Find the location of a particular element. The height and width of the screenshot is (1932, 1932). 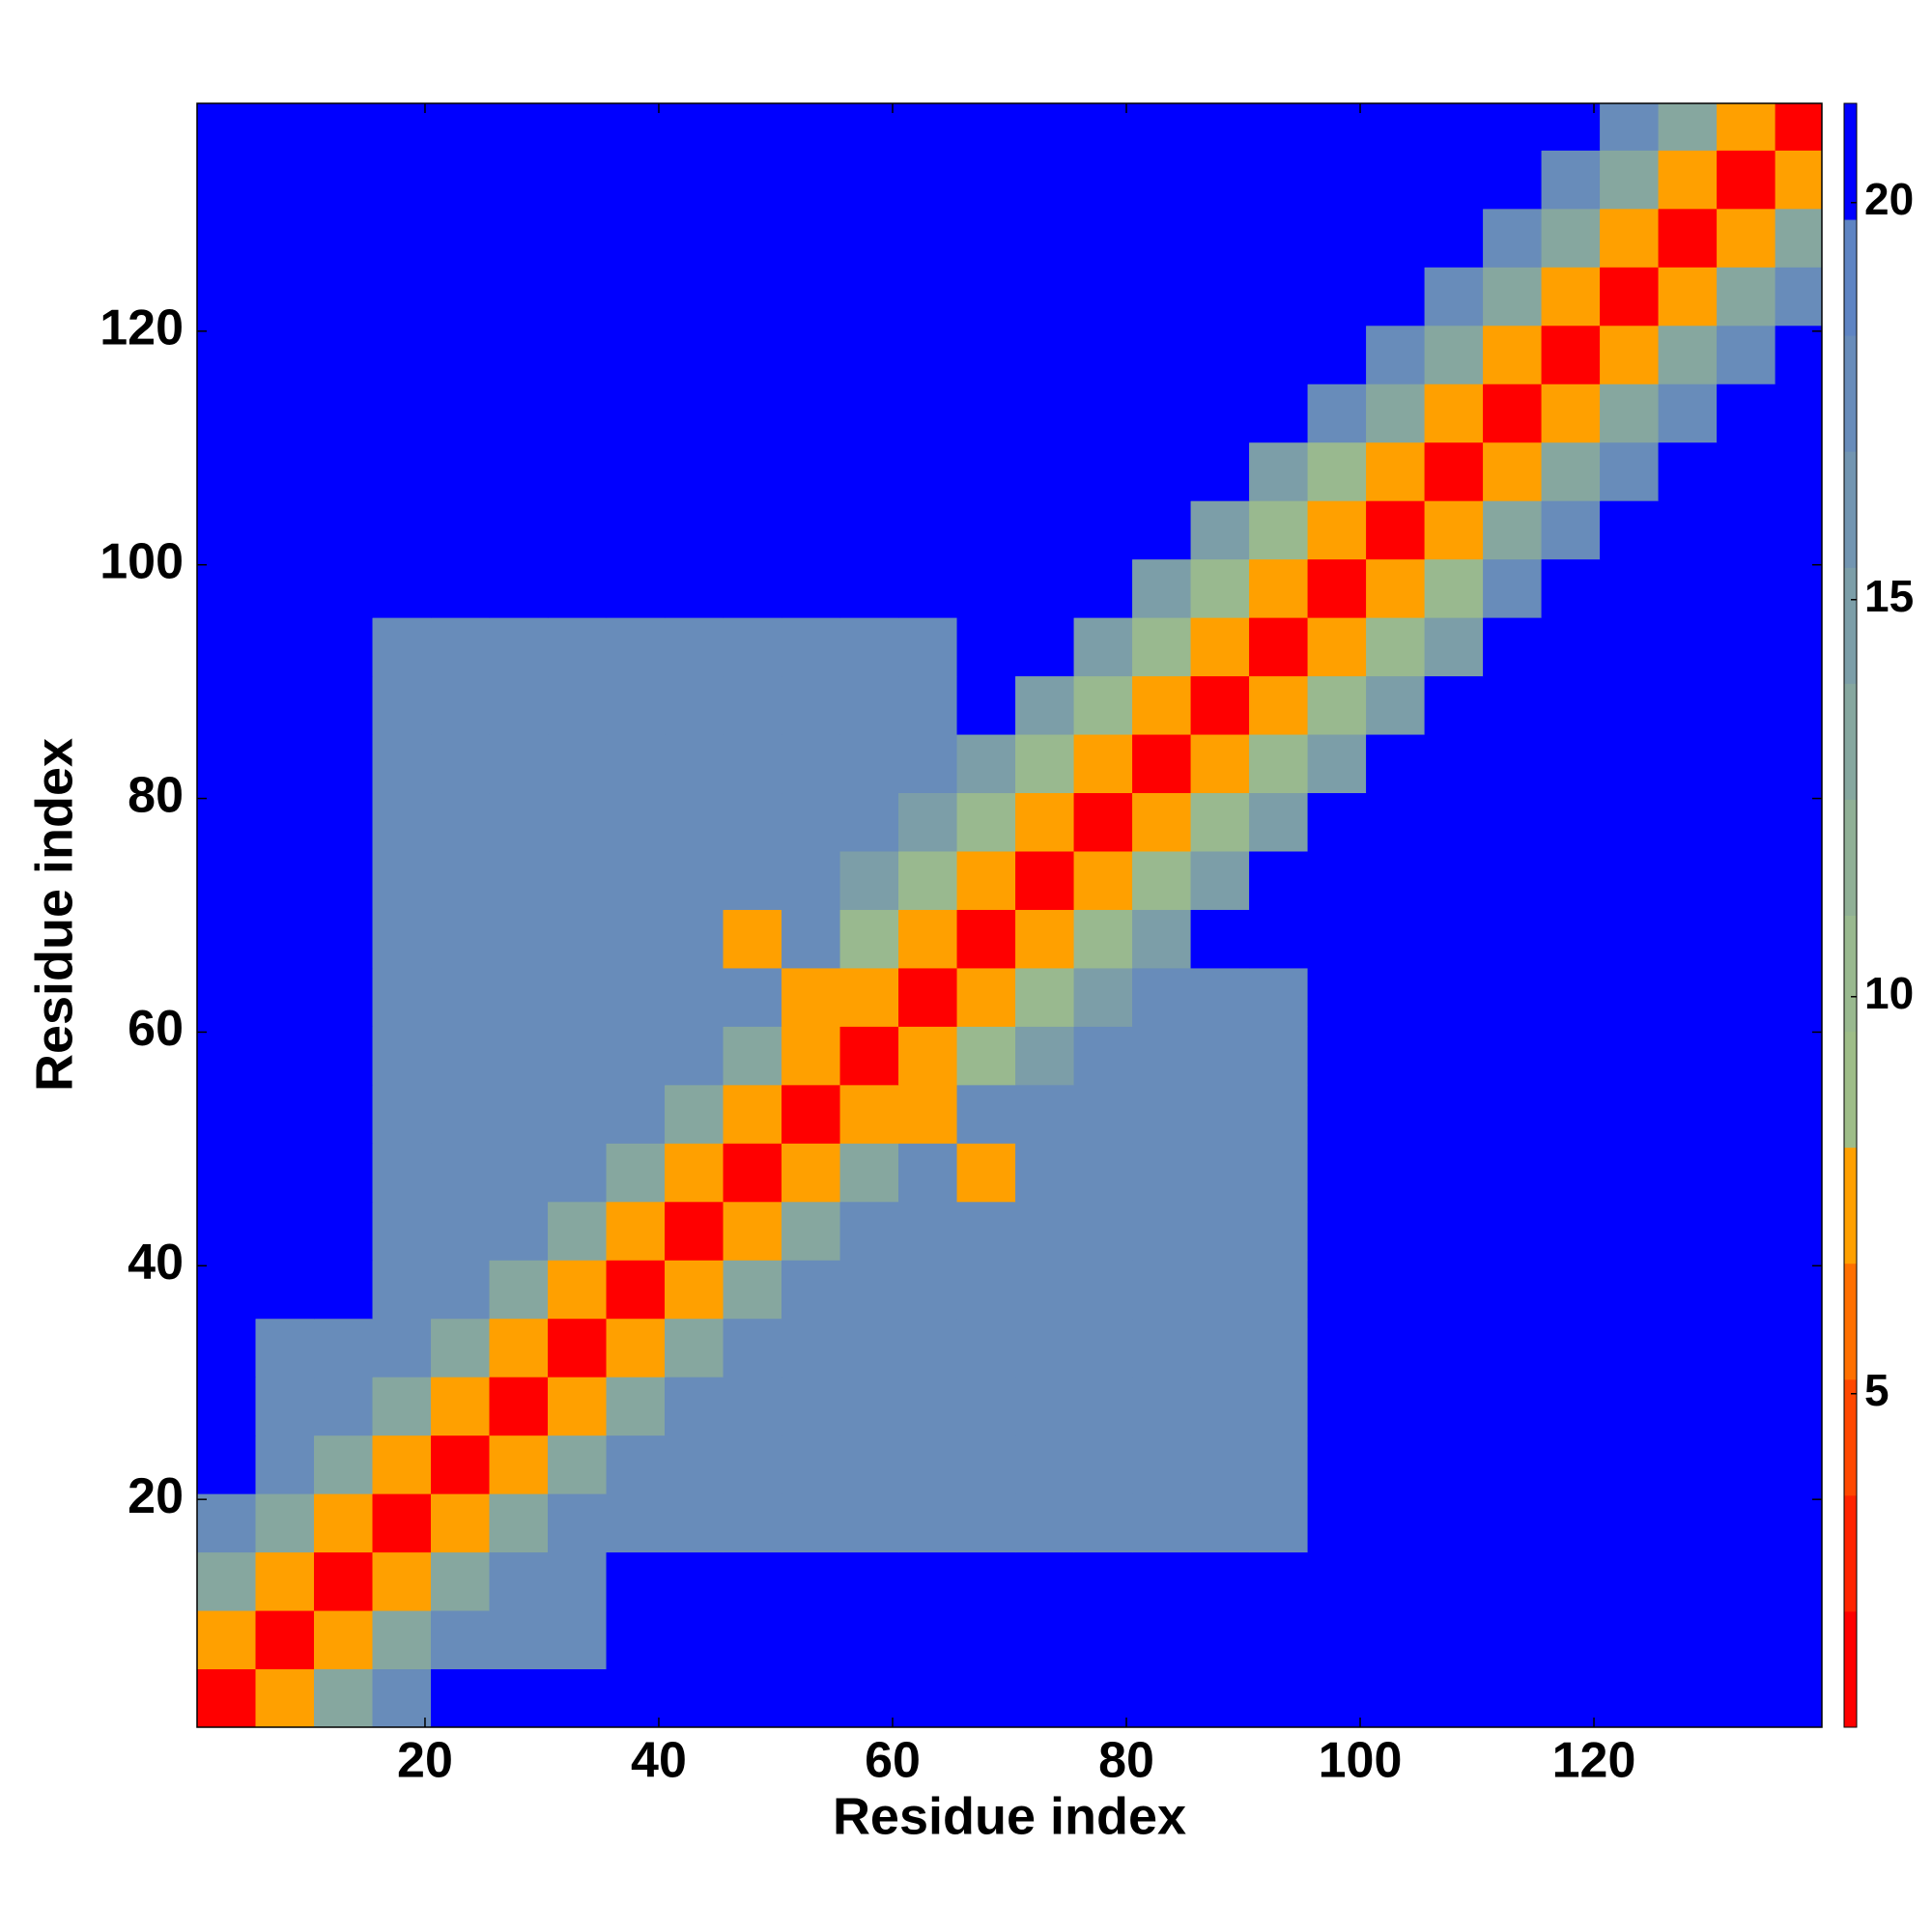

colorbar-band is located at coordinates (1850, 1553).